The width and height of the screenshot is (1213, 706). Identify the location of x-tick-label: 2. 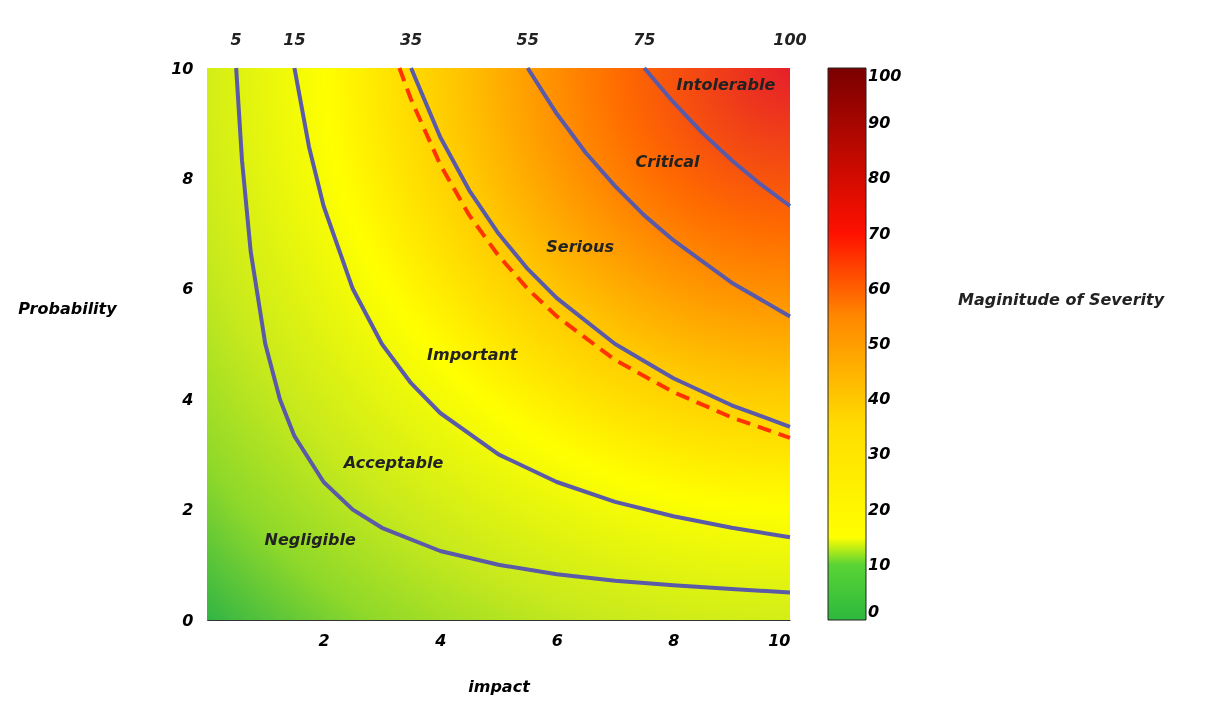
(324, 640).